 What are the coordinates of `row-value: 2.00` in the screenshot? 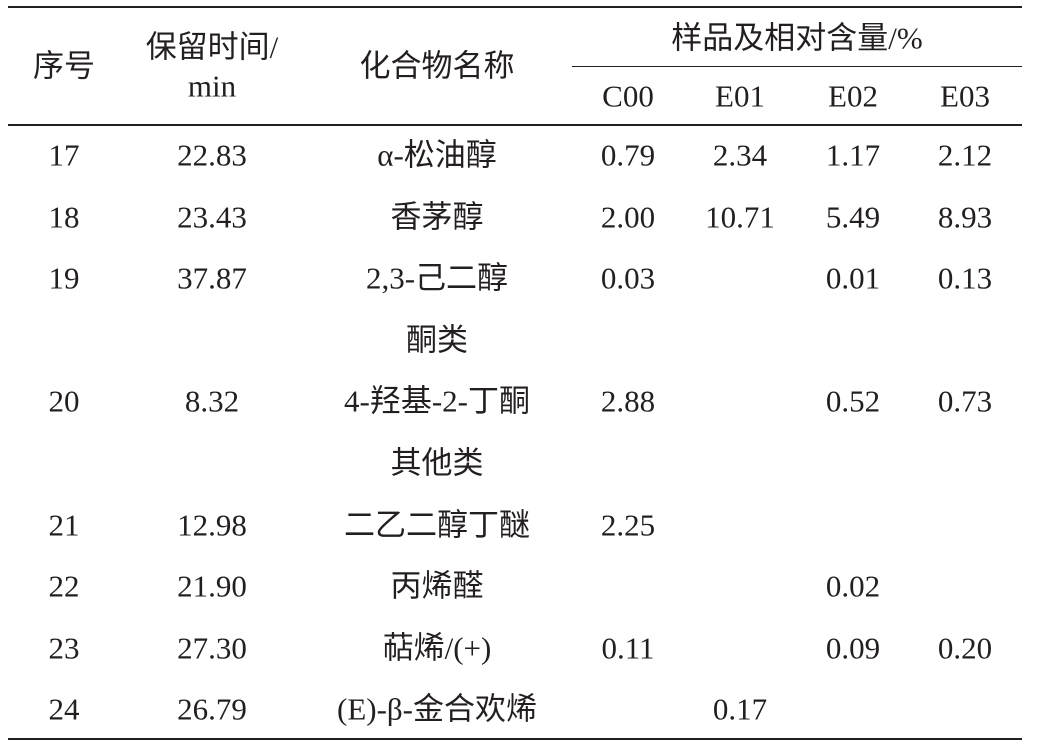 It's located at (628, 216).